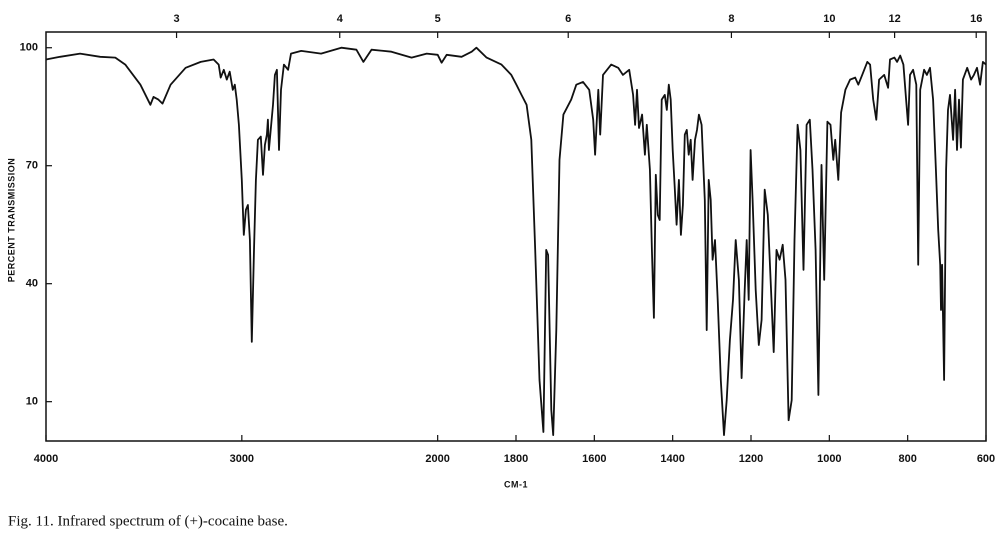 The height and width of the screenshot is (539, 1000). What do you see at coordinates (751, 459) in the screenshot?
I see `x-tick-label: 1200` at bounding box center [751, 459].